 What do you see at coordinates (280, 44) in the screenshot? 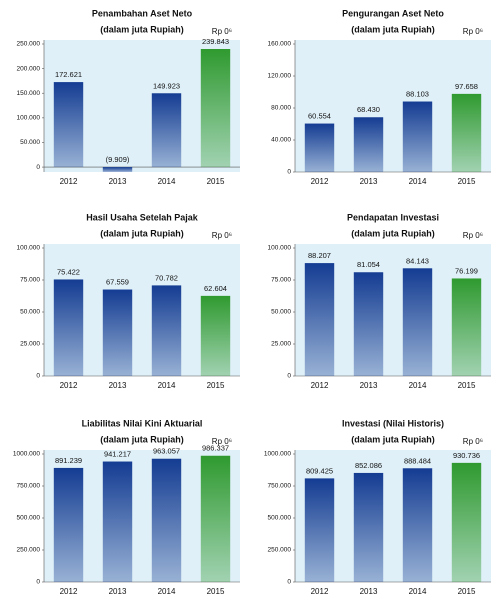
I see `y-tick-label: 160.000` at bounding box center [280, 44].